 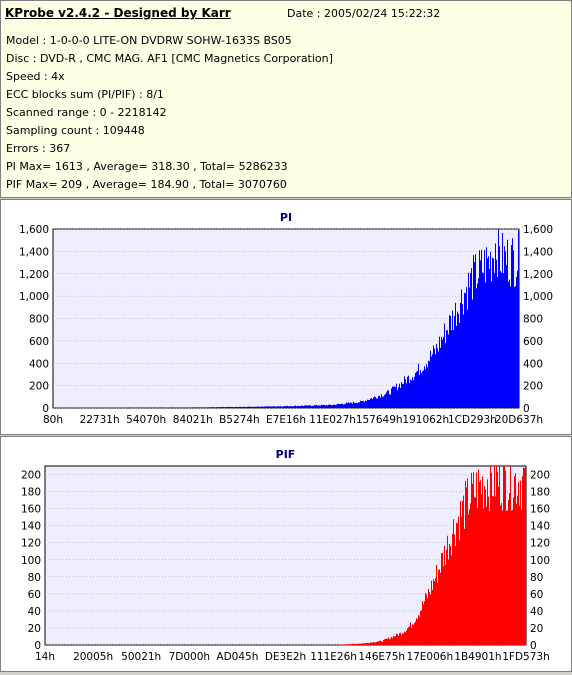 What do you see at coordinates (39, 387) in the screenshot?
I see `pi-ytick-left: 200` at bounding box center [39, 387].